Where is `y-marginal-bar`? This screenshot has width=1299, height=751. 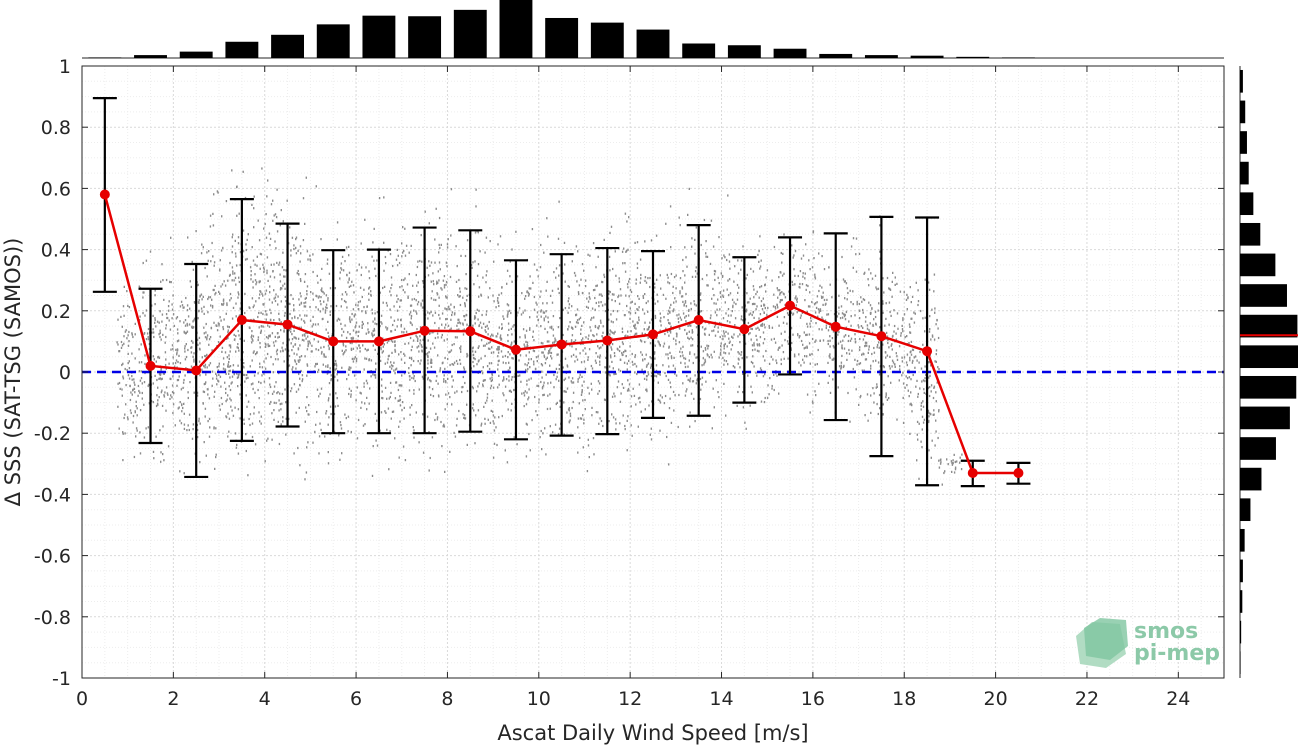
y-marginal-bar is located at coordinates (1269, 357).